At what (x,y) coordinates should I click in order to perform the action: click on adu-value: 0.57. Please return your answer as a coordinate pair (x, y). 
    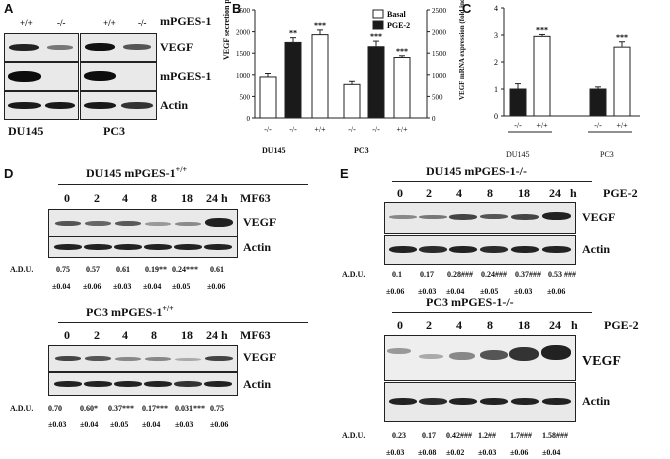
    Looking at the image, I should click on (93, 269).